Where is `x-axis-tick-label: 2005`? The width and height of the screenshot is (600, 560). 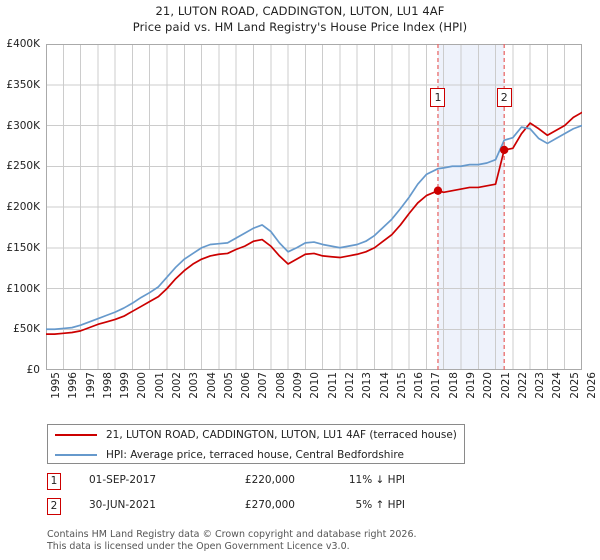
x-axis-tick-label: 2005 is located at coordinates (228, 385).